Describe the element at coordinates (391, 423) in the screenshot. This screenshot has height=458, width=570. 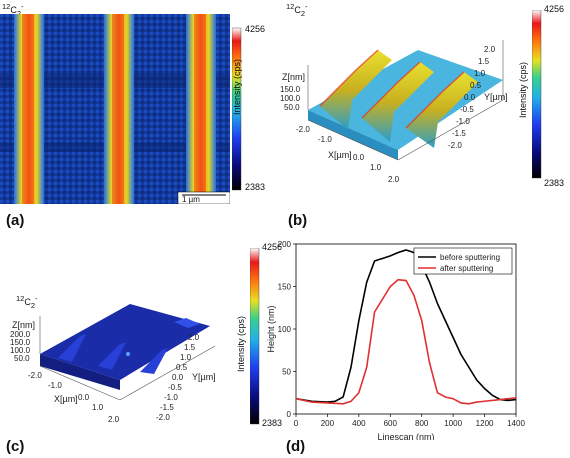
I see `x-tick-label: 600` at that location.